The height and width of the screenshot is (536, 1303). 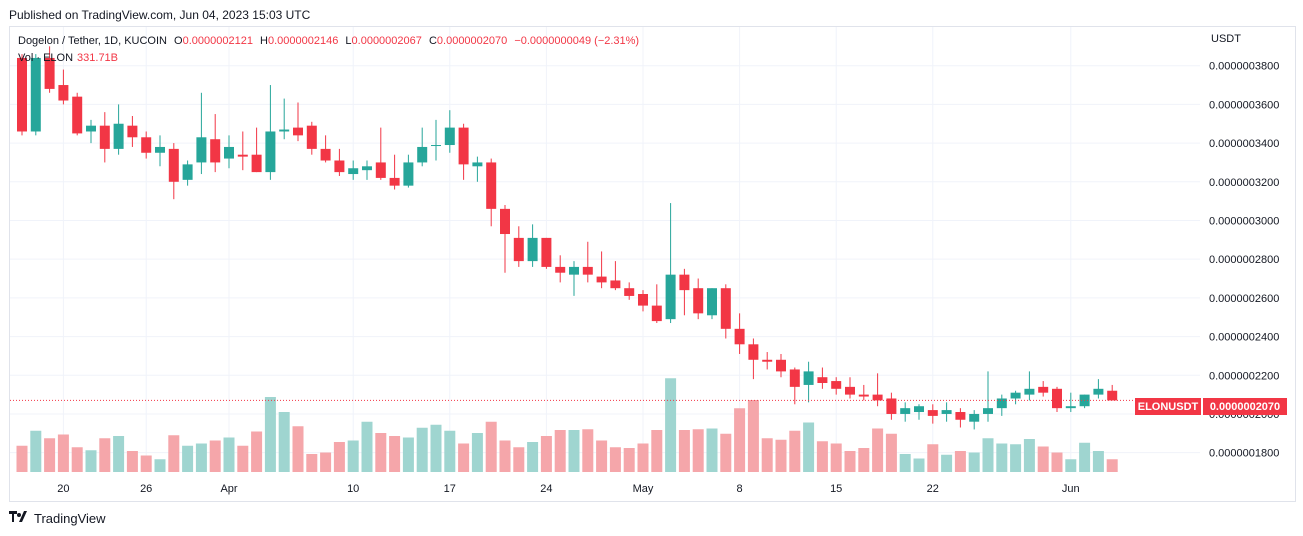 I want to click on last-price-symbol: ELONUSDT, so click(x=1168, y=407).